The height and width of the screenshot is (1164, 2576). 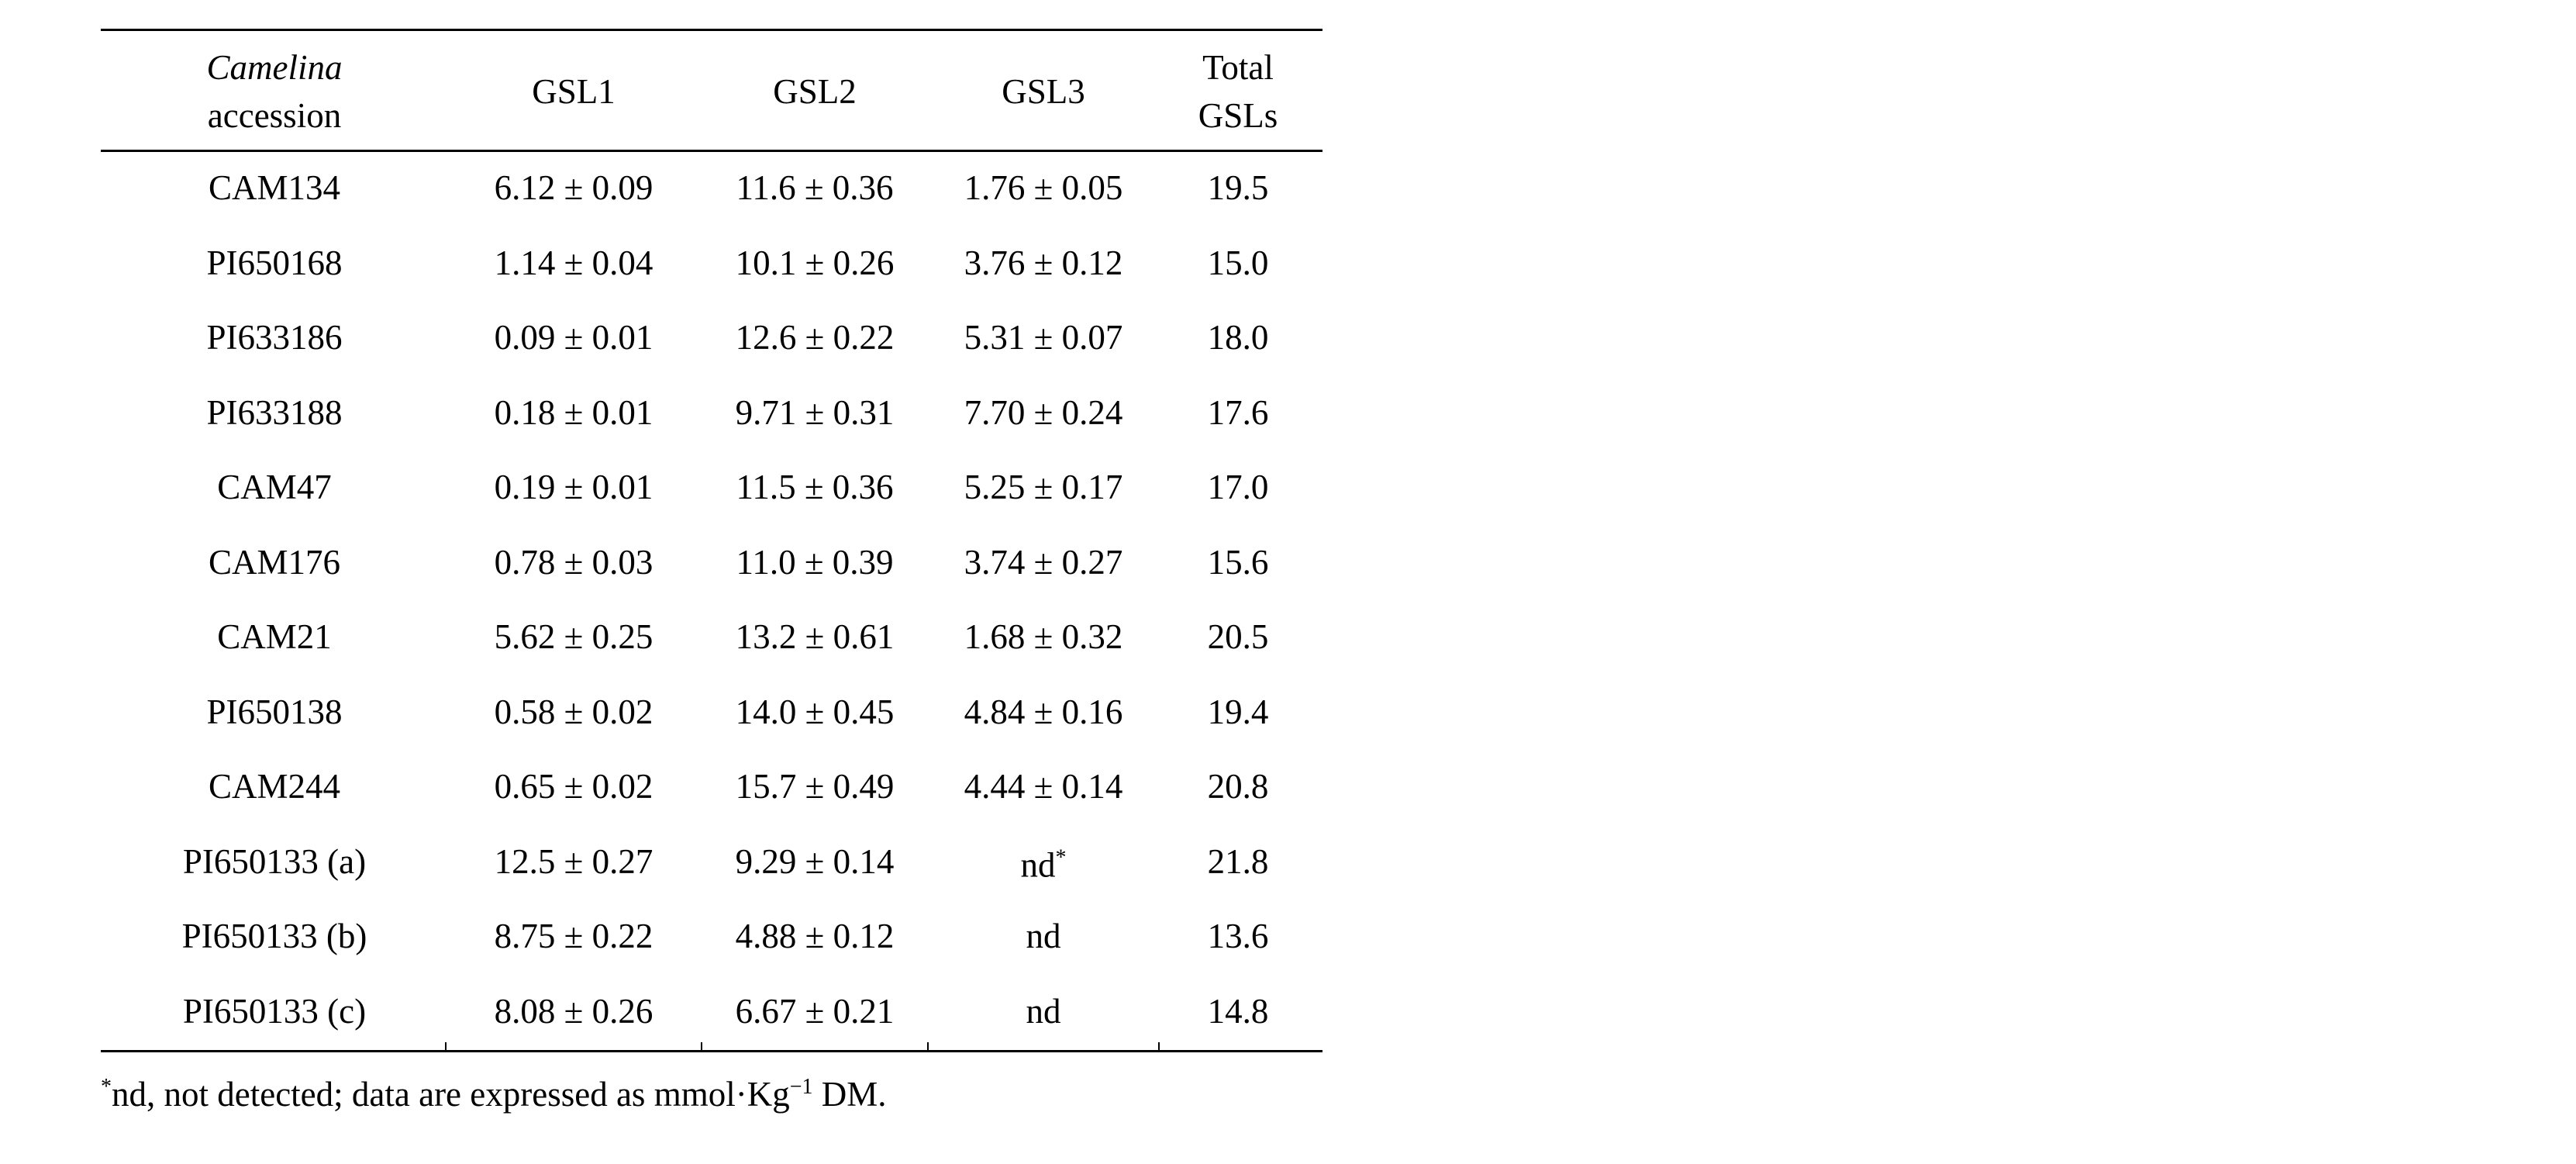 What do you see at coordinates (1238, 116) in the screenshot?
I see `header-line: GSLs` at bounding box center [1238, 116].